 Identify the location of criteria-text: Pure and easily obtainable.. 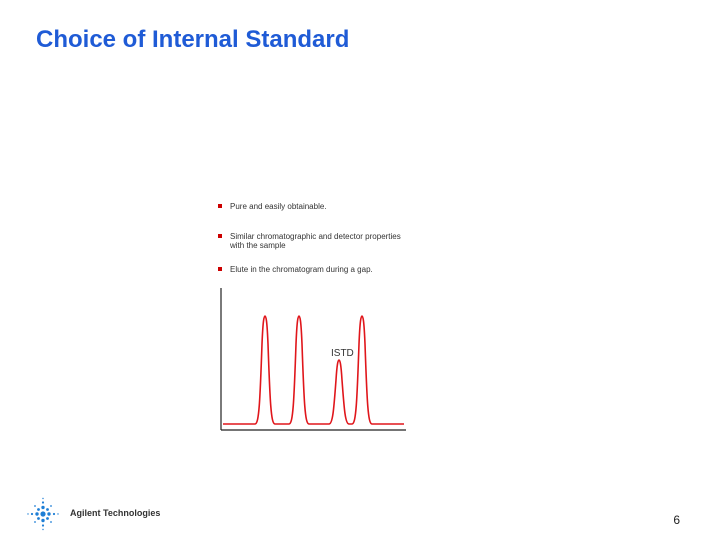
(278, 206).